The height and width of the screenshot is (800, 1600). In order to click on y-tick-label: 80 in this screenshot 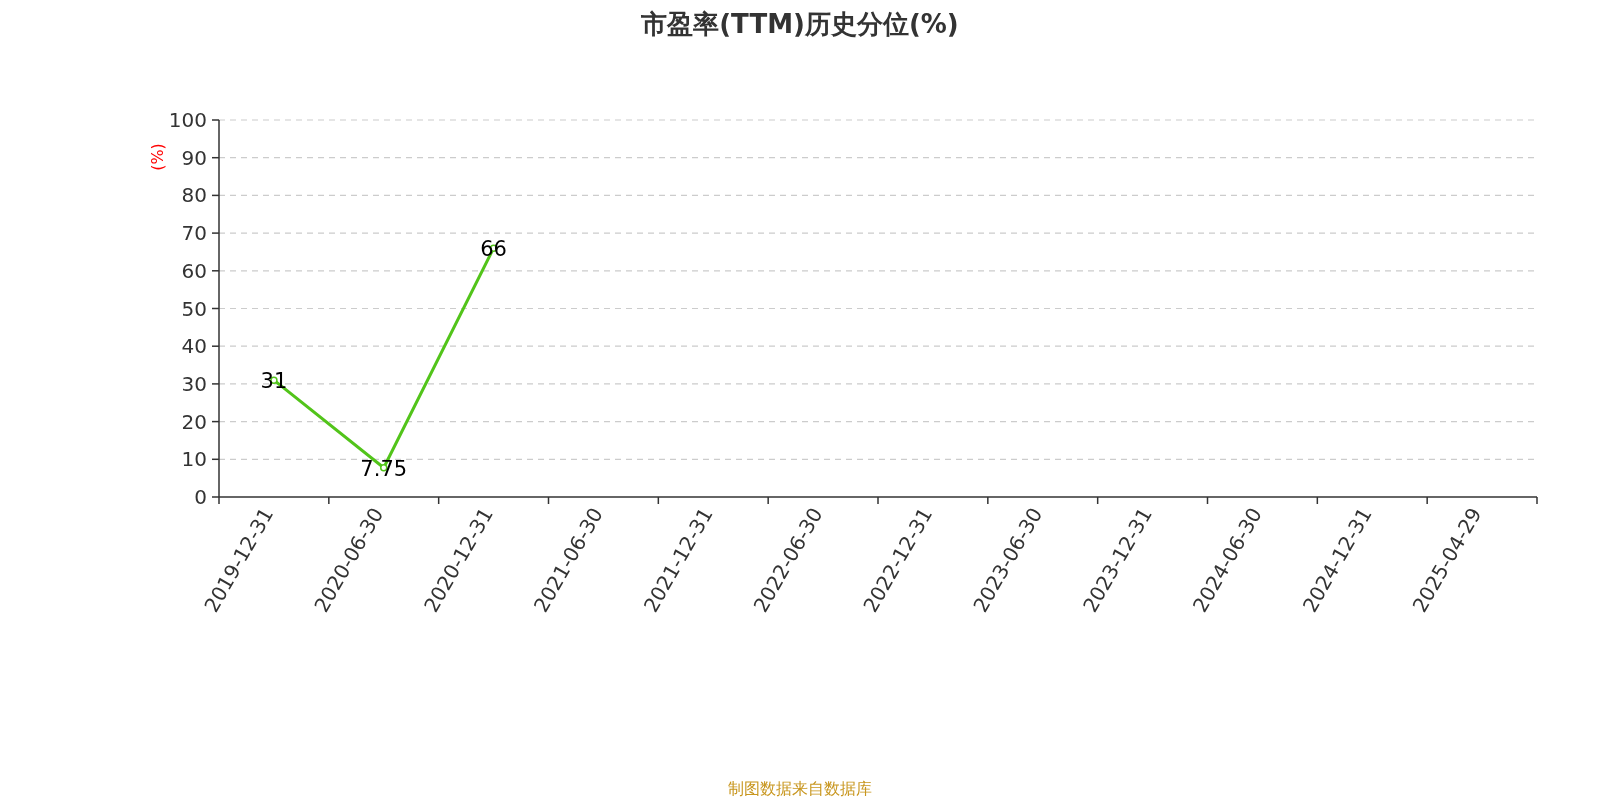, I will do `click(194, 195)`.